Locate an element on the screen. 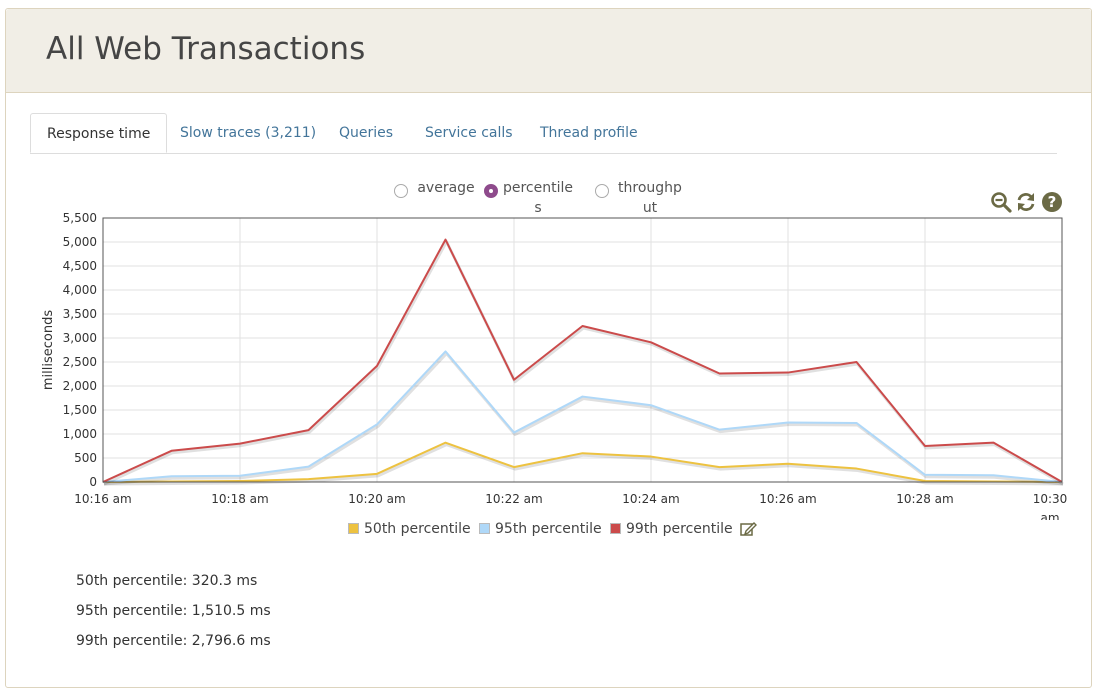  tab-service-calls: Service calls is located at coordinates (469, 133).